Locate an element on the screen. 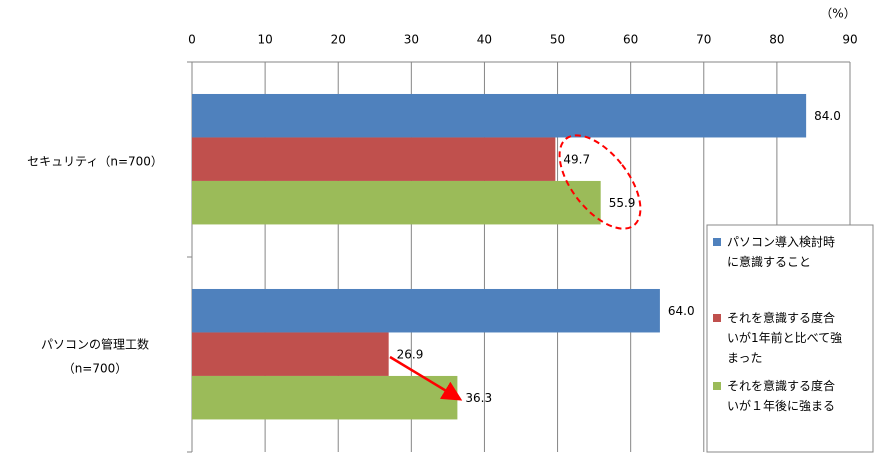  x-tick-label: 40 is located at coordinates (484, 40).